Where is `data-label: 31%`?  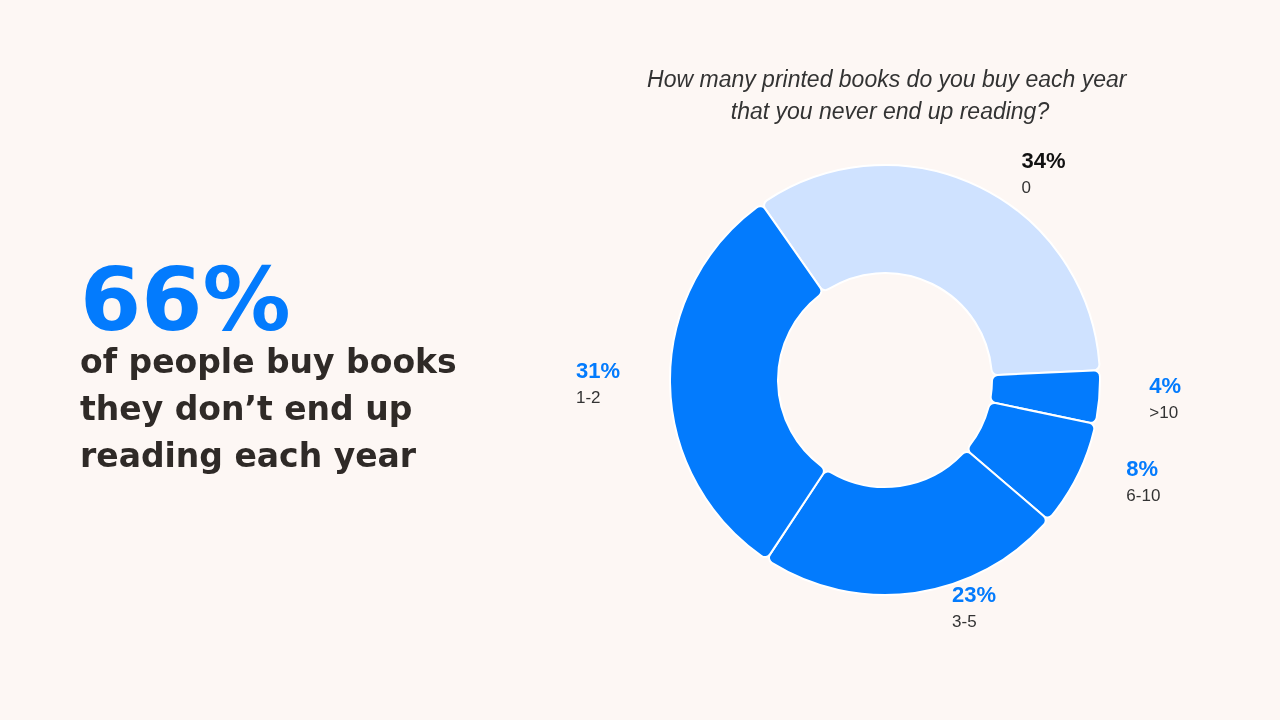
data-label: 31% is located at coordinates (598, 370).